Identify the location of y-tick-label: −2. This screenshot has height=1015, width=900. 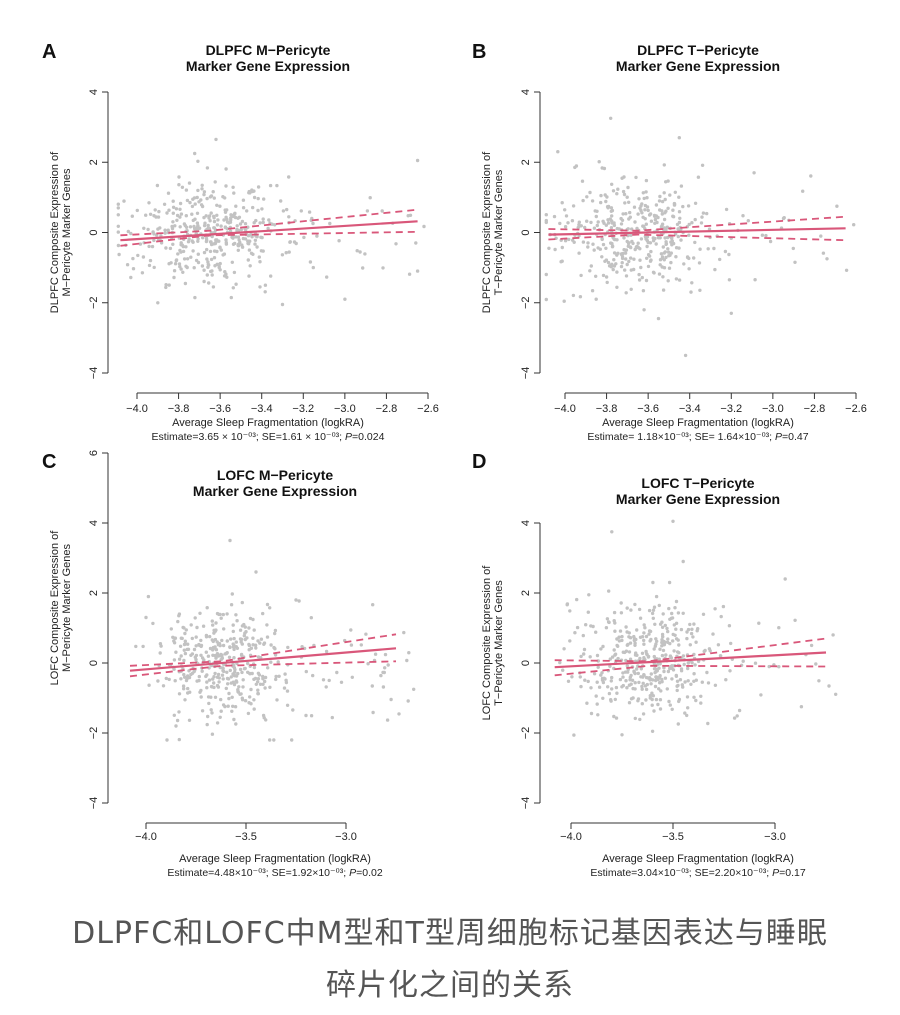
(526, 733).